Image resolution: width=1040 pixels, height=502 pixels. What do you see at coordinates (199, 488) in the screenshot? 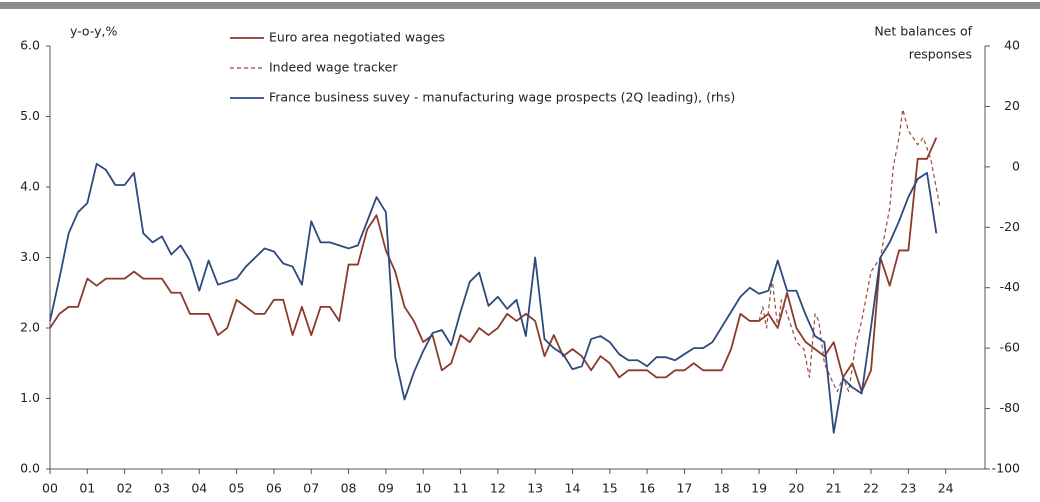
I see `x-tick-label: 04` at bounding box center [199, 488].